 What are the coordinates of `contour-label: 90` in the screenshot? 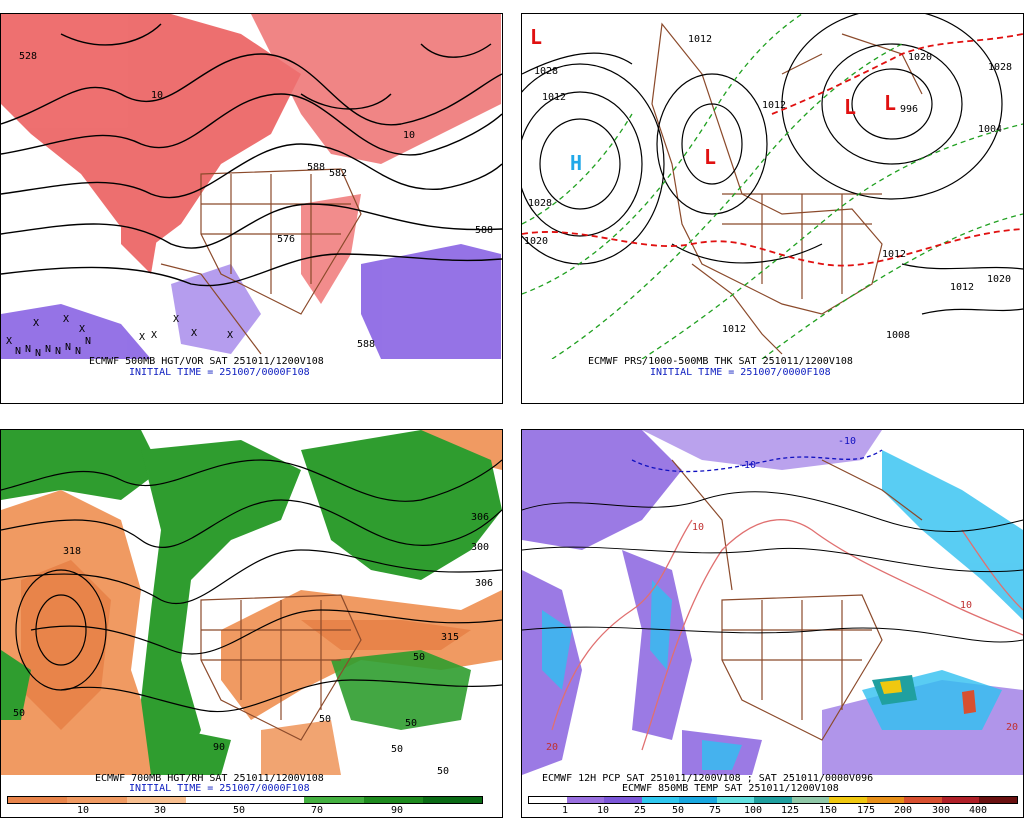 It's located at (219, 747).